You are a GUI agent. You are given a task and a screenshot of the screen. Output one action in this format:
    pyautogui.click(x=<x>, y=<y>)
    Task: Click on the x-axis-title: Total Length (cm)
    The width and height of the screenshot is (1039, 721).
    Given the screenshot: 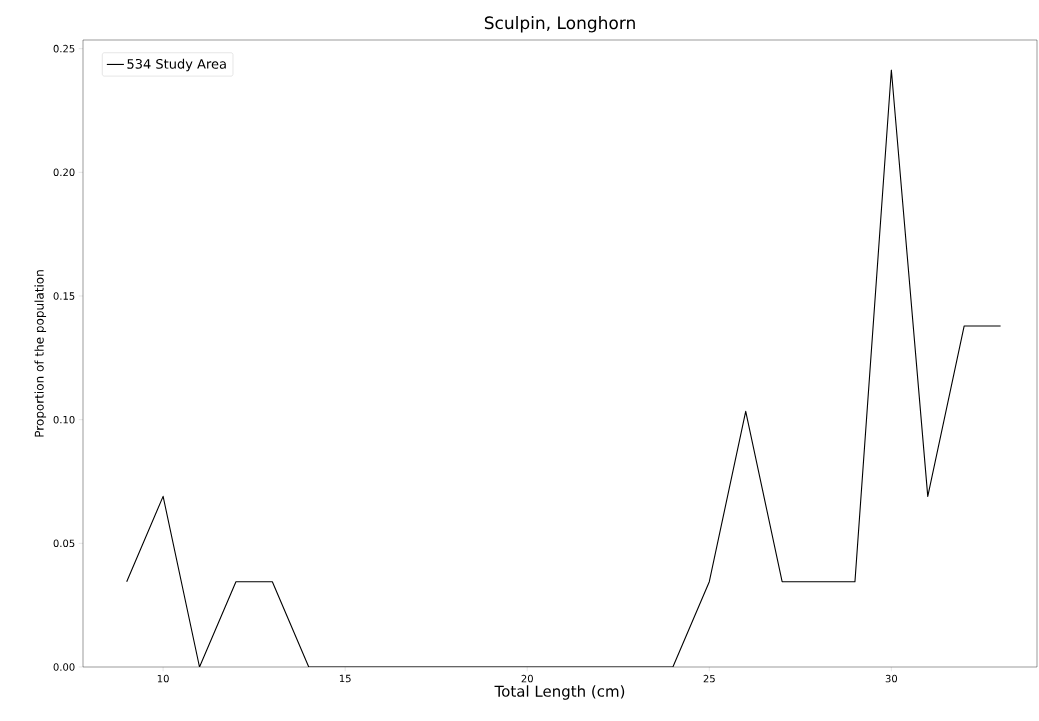 What is the action you would take?
    pyautogui.click(x=559, y=692)
    